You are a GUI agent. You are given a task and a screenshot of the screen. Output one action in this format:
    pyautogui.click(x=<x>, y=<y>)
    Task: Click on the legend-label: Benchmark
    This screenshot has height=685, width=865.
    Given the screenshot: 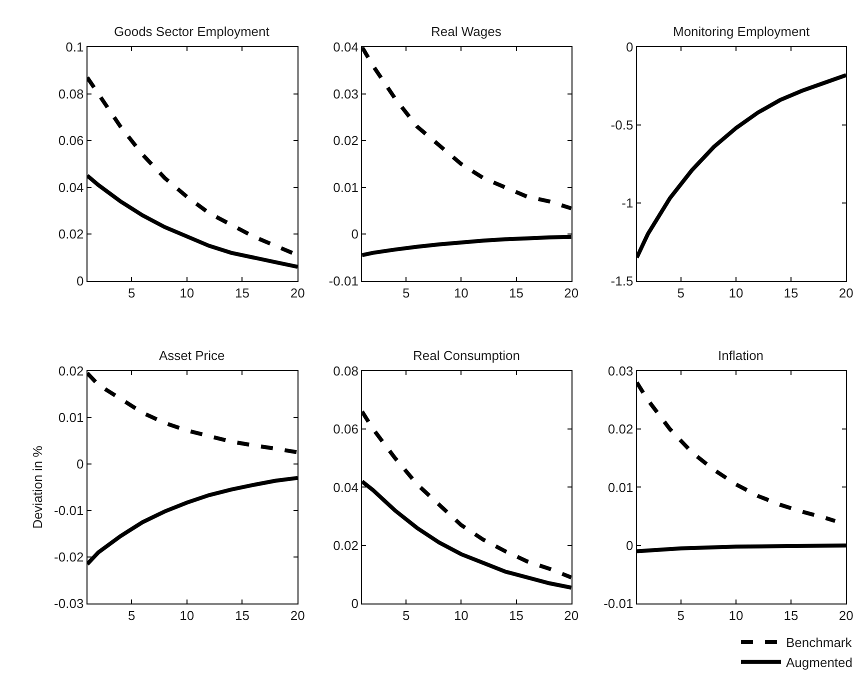 What is the action you would take?
    pyautogui.click(x=819, y=642)
    